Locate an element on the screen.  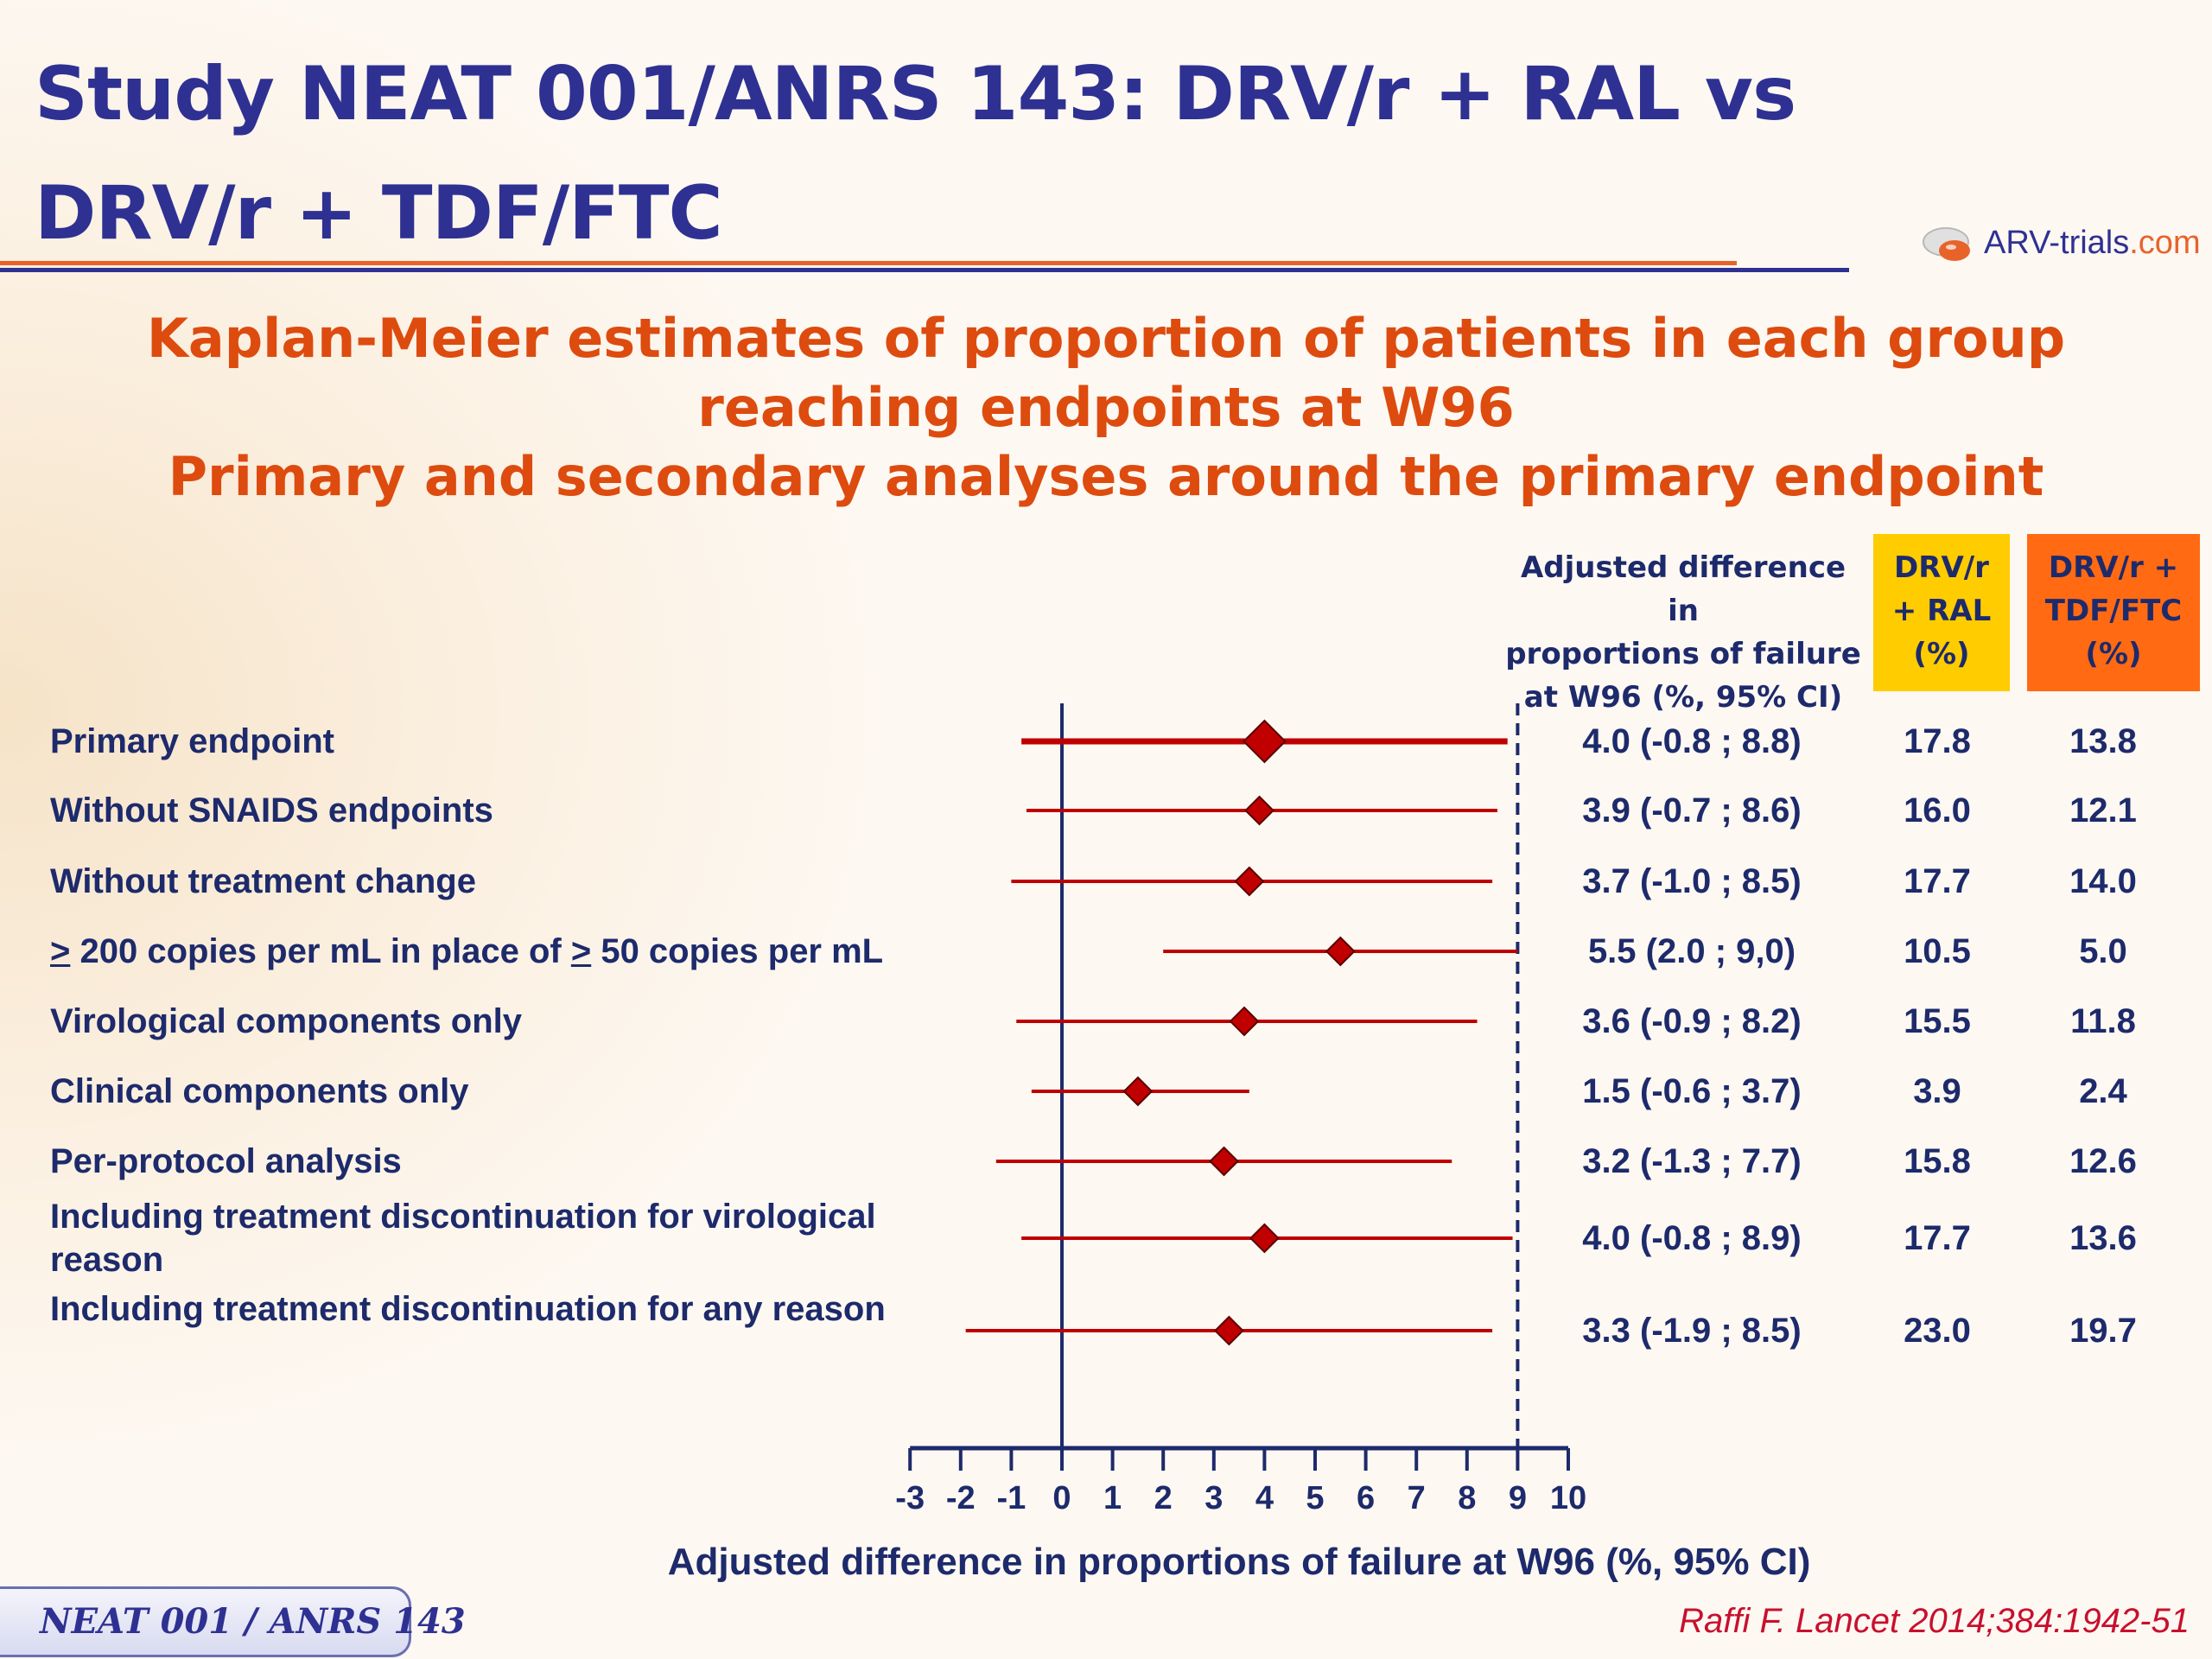
row-diff-7: 4.0 (-0.8 ; 8.9) is located at coordinates (1692, 1238).